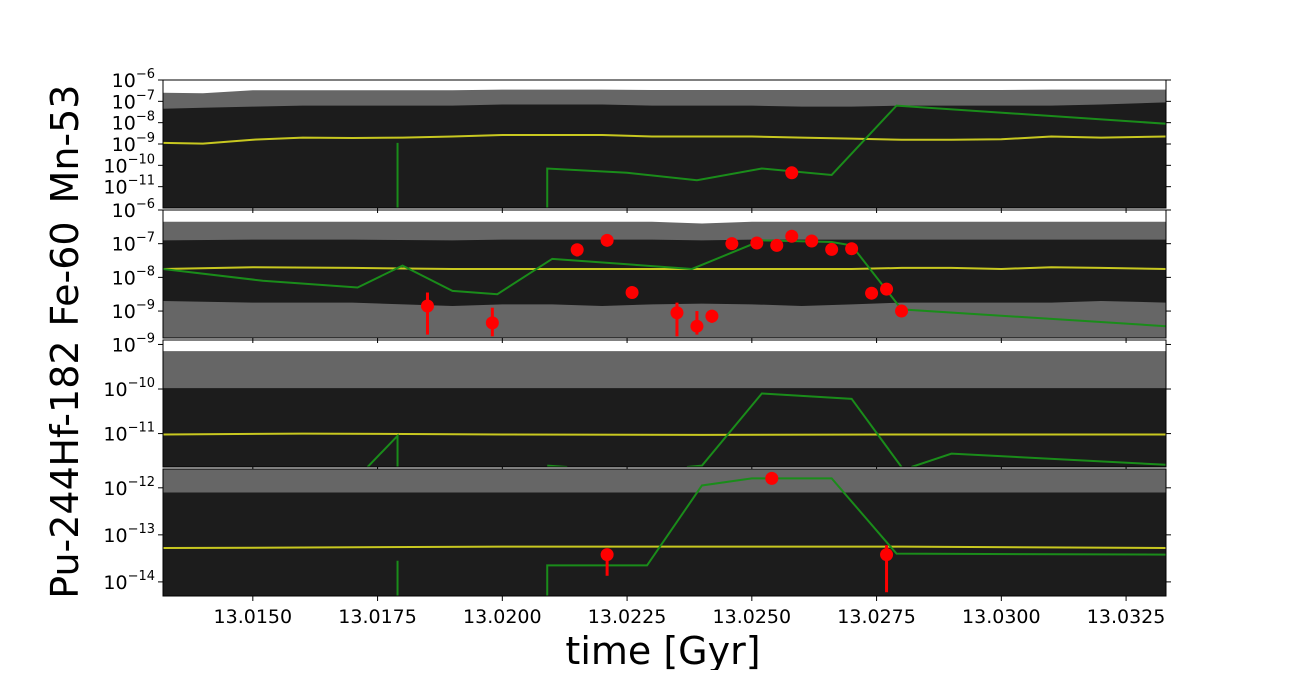  Describe the element at coordinates (65, 403) in the screenshot. I see `y-axis-label: Hf-182` at that location.